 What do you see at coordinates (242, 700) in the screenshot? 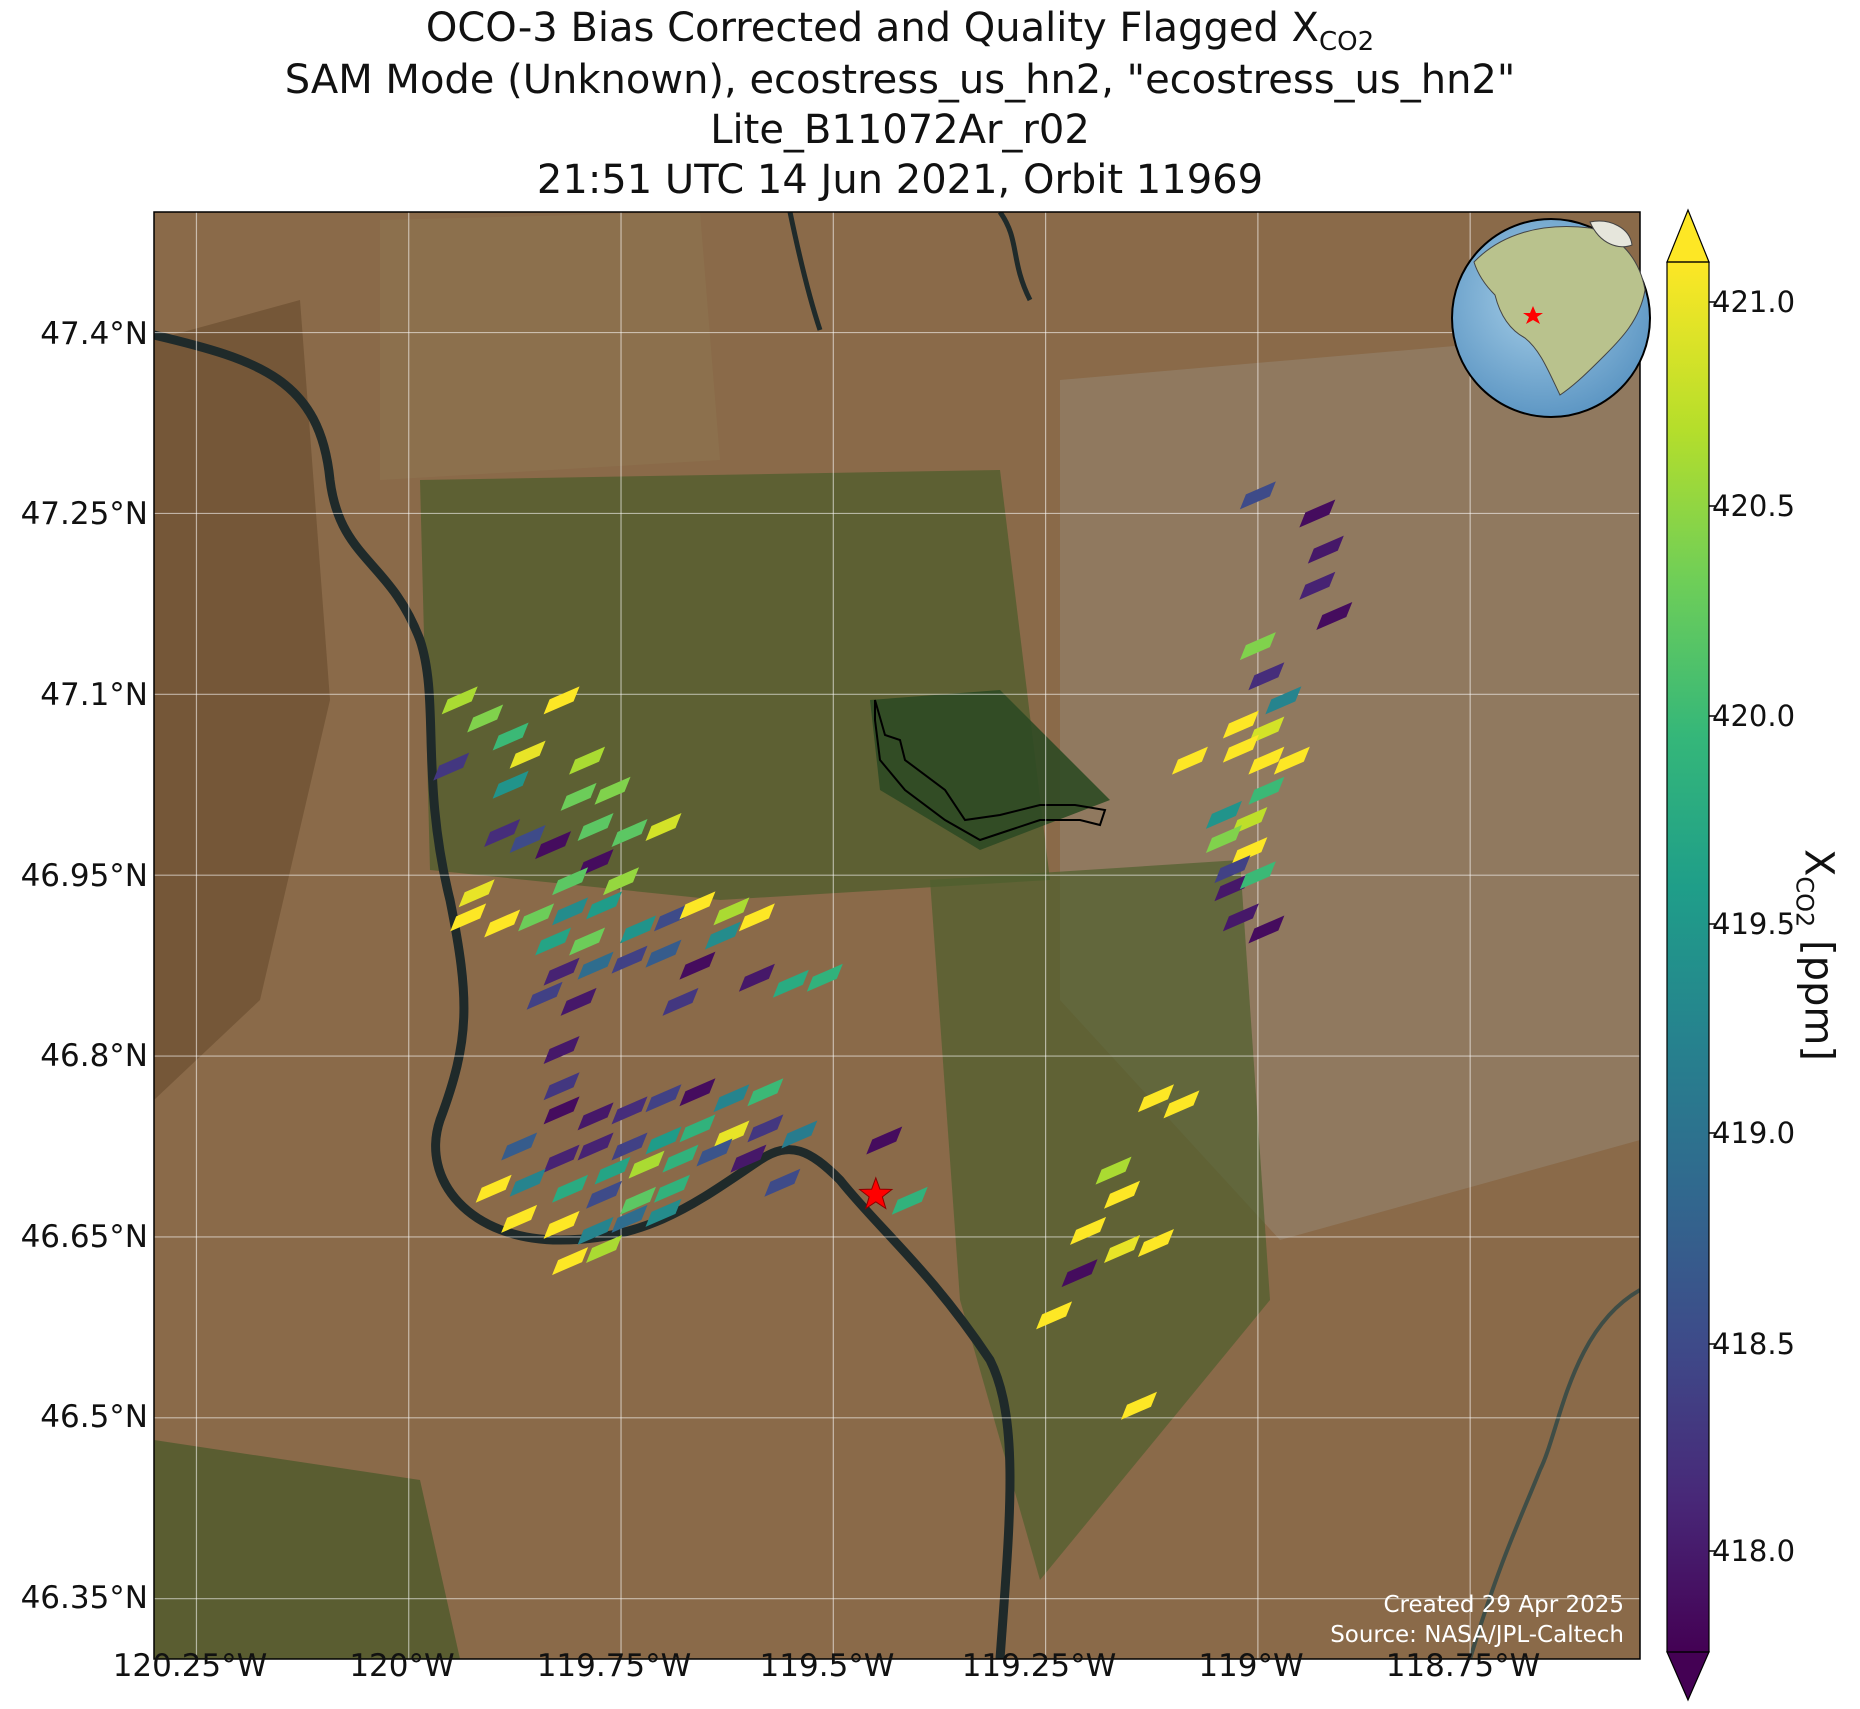
I see `terrain-dark-hills` at bounding box center [242, 700].